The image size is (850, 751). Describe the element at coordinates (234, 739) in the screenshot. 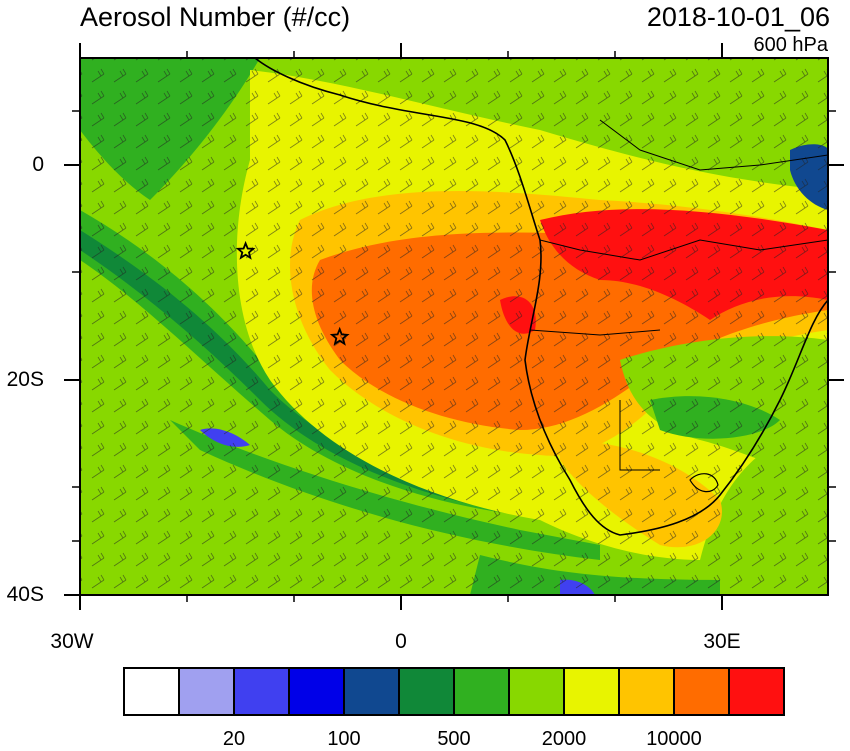

I see `colorbar-label: 20` at that location.